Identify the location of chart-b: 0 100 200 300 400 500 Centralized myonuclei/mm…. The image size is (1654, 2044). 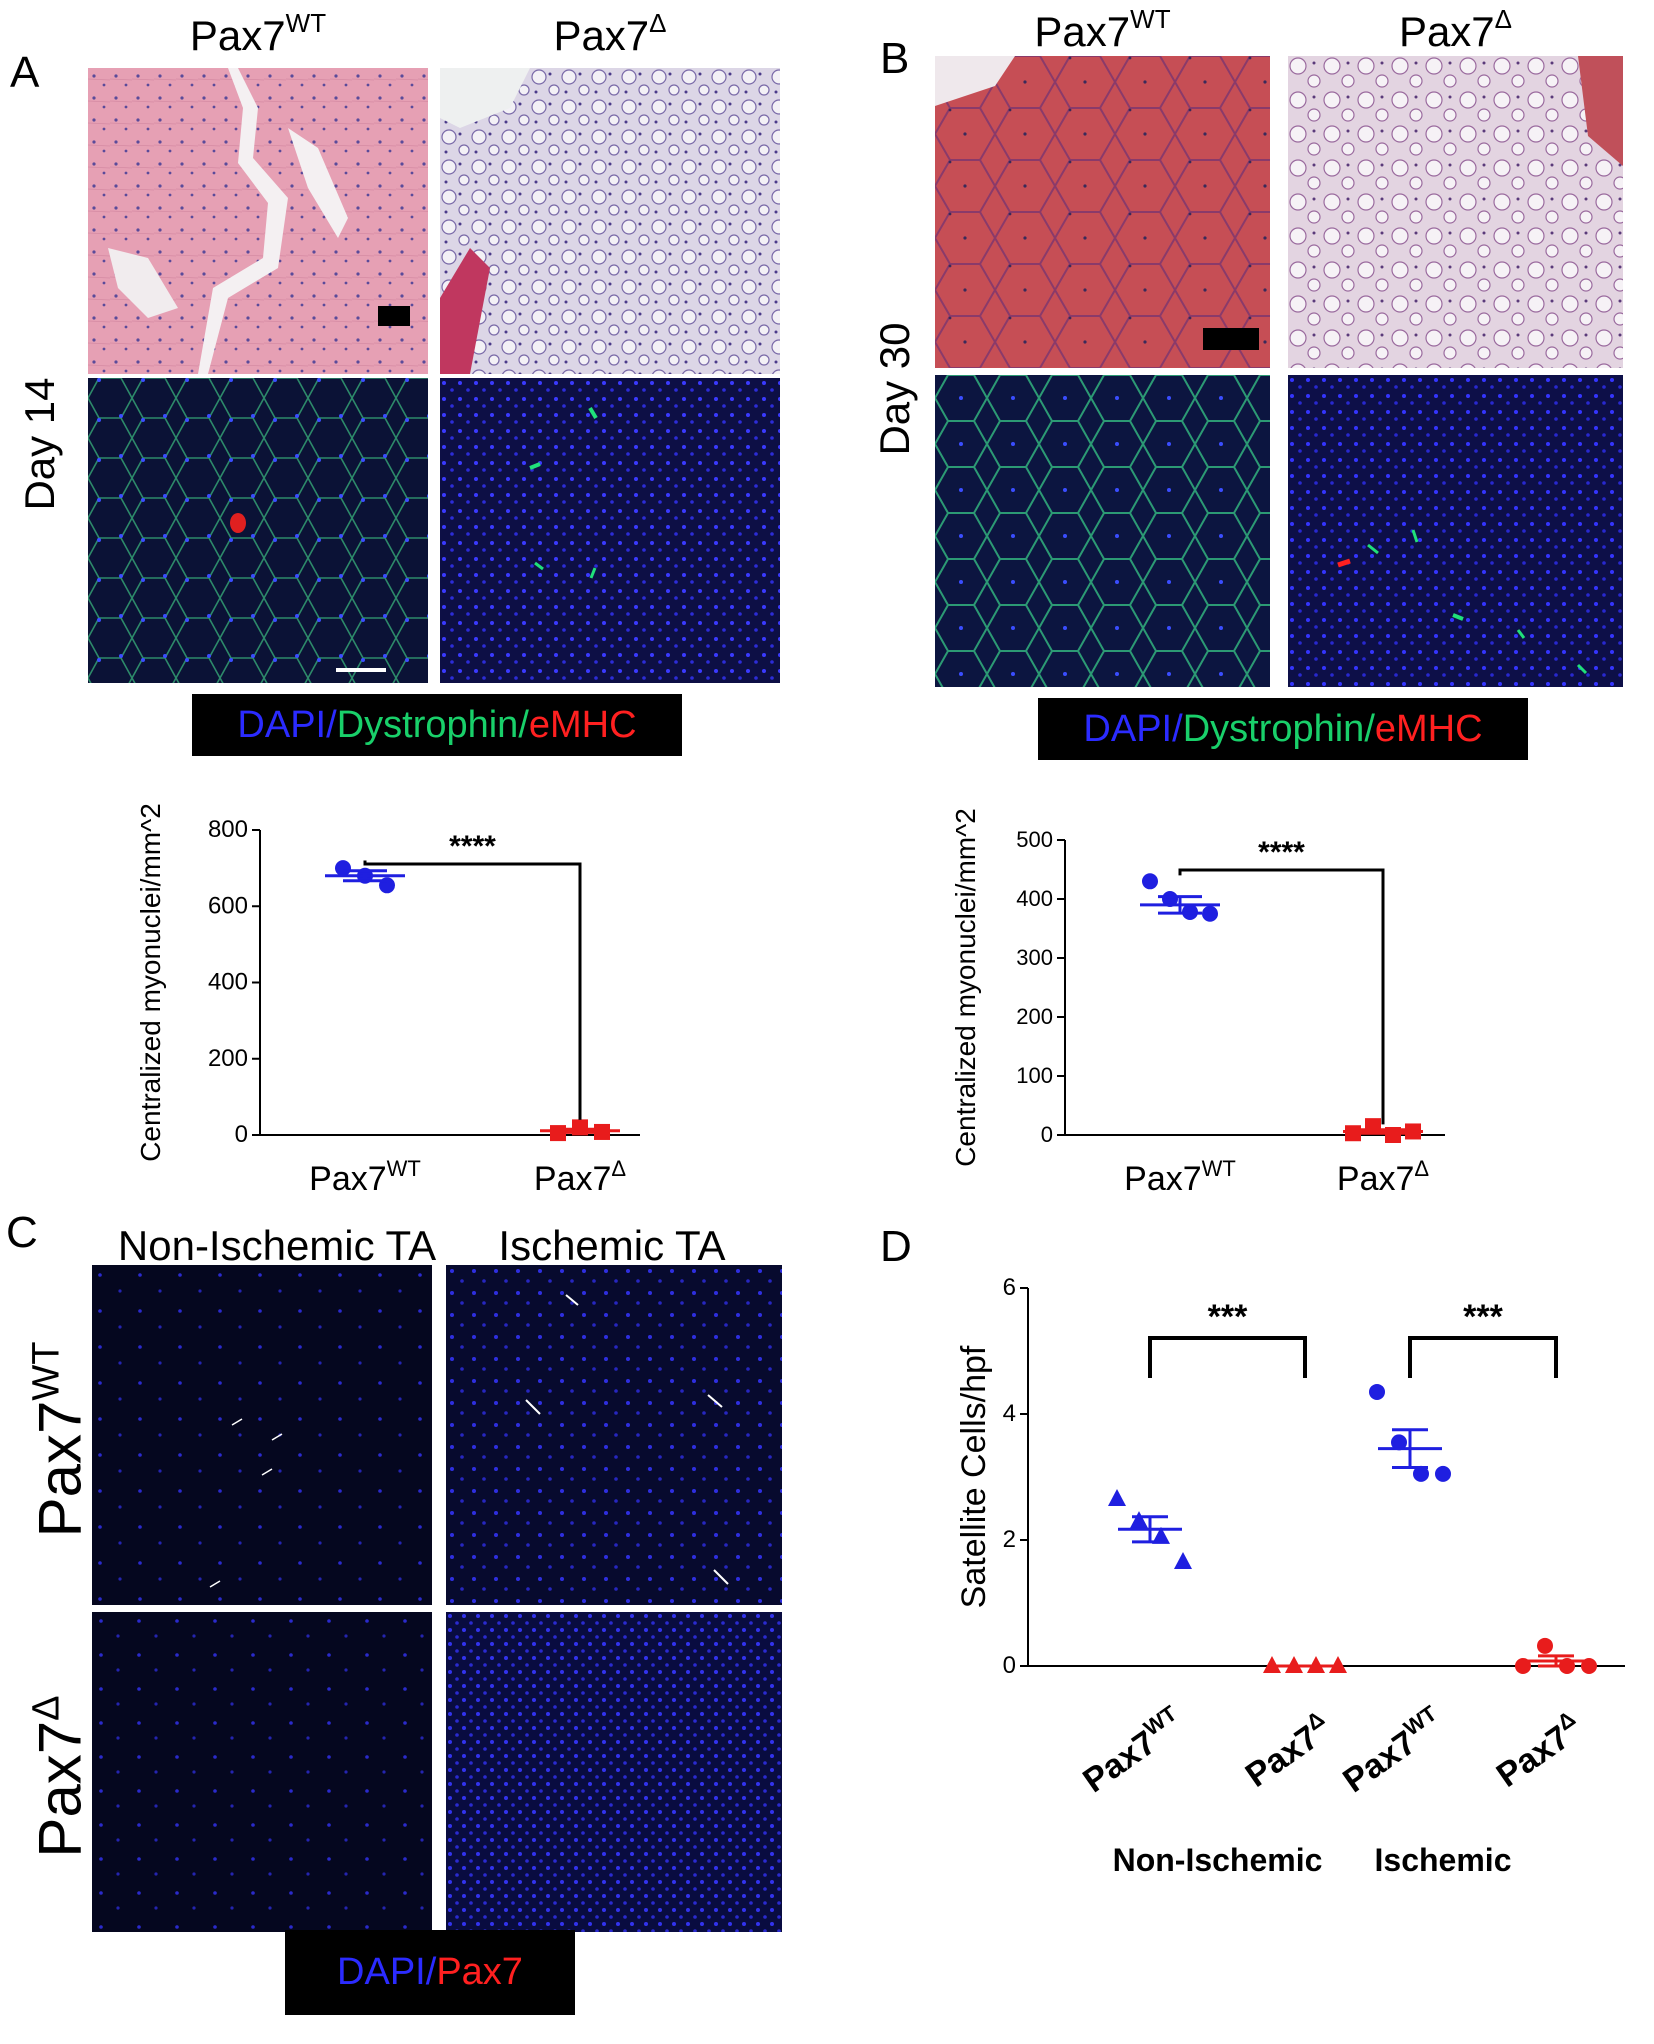
(1200, 1003).